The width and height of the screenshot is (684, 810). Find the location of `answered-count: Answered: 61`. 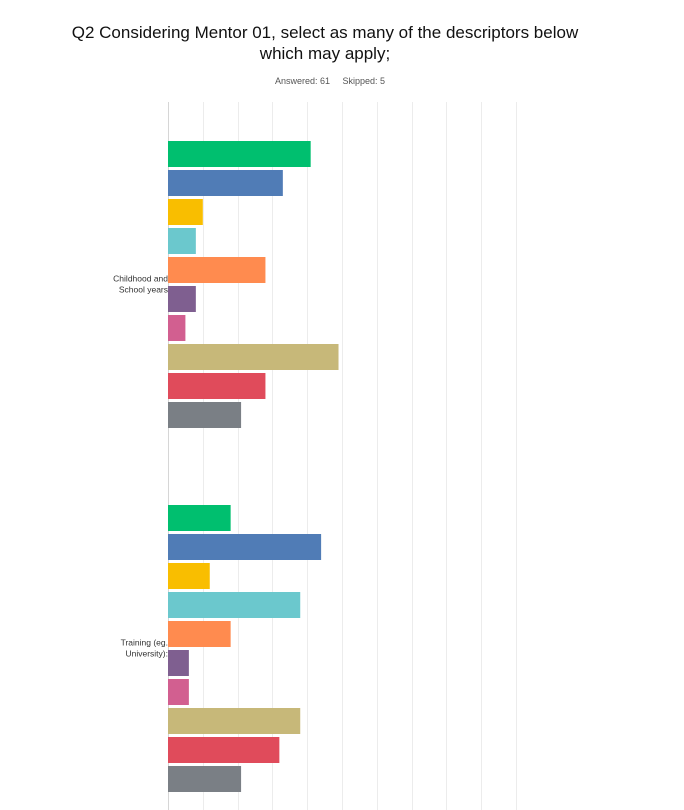

answered-count: Answered: 61 is located at coordinates (302, 81).